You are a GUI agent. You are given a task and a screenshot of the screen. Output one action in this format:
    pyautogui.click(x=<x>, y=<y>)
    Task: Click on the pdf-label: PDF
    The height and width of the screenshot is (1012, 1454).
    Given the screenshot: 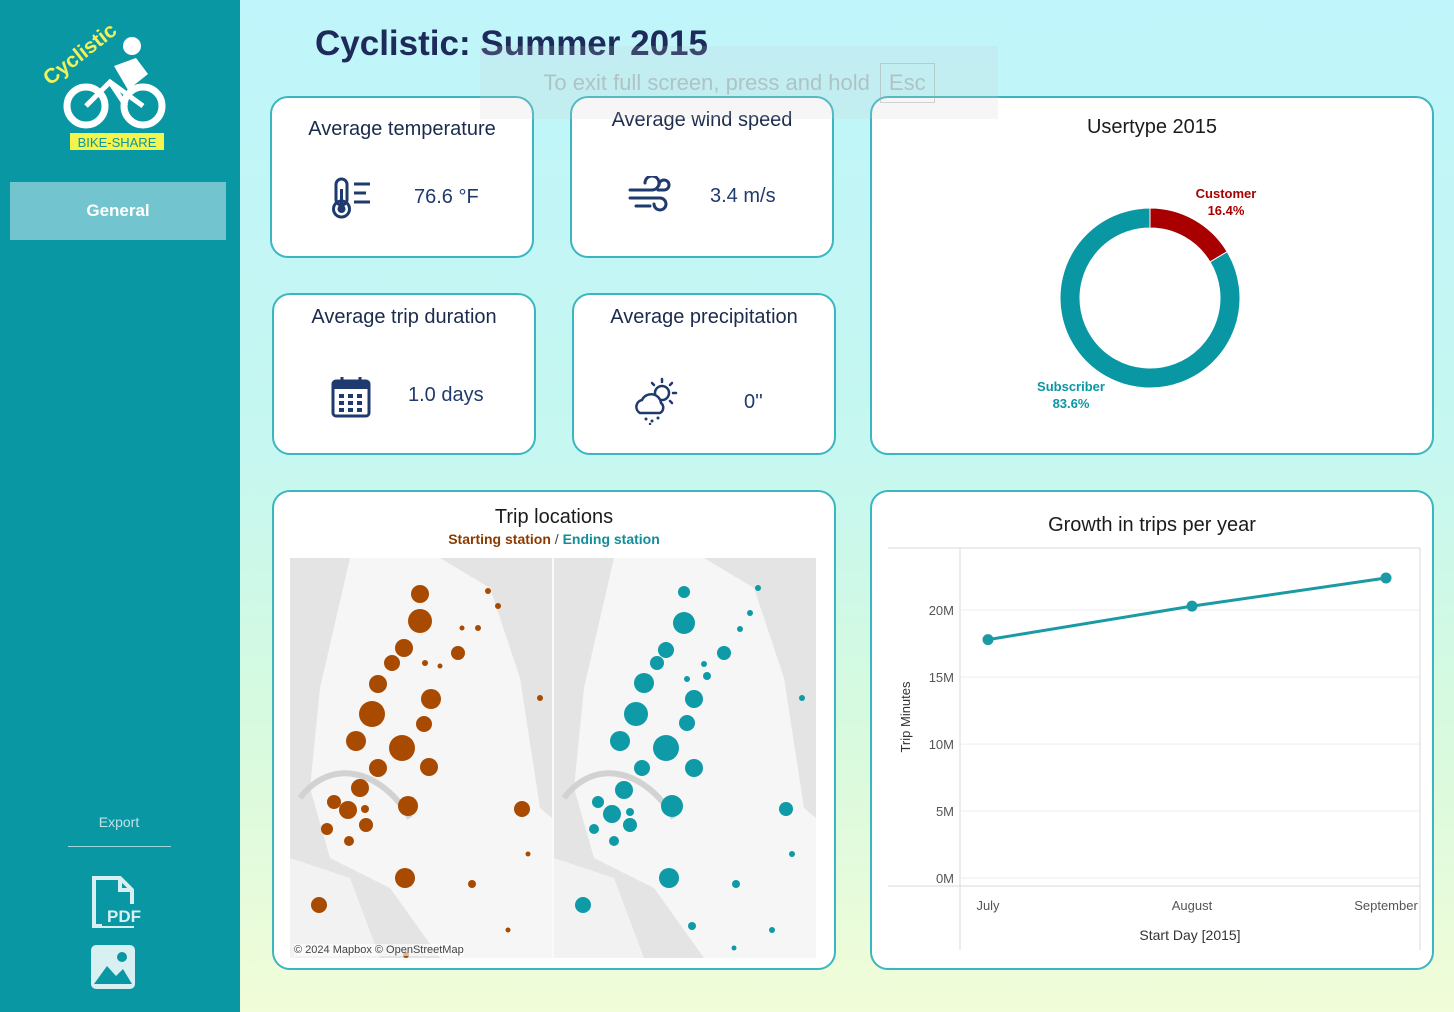 What is the action you would take?
    pyautogui.click(x=124, y=916)
    